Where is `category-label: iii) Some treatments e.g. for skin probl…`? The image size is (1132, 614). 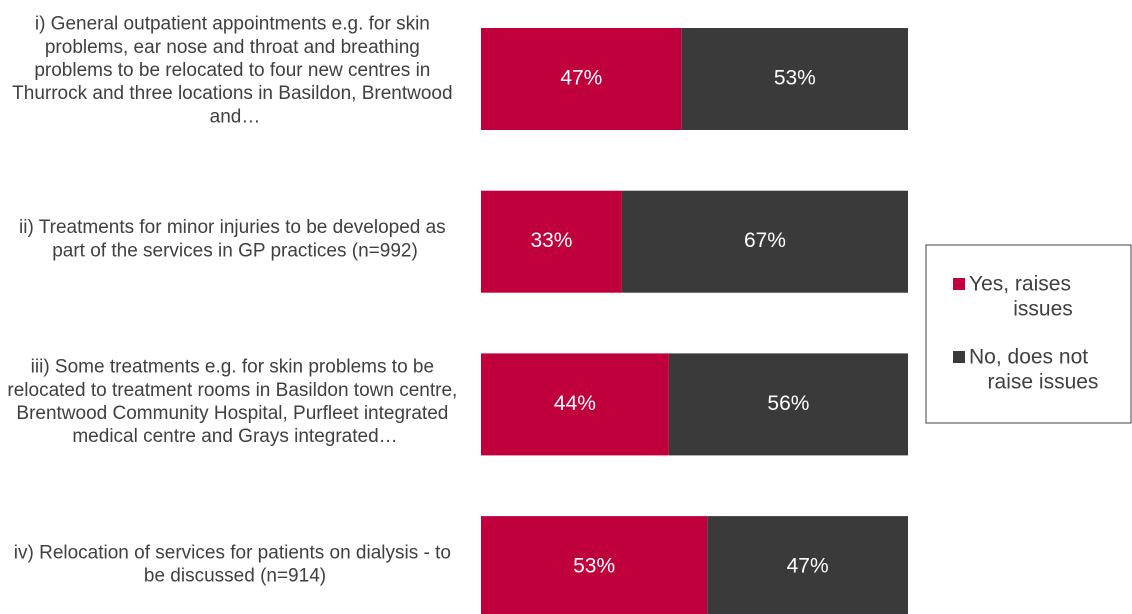 category-label: iii) Some treatments e.g. for skin probl… is located at coordinates (234, 402).